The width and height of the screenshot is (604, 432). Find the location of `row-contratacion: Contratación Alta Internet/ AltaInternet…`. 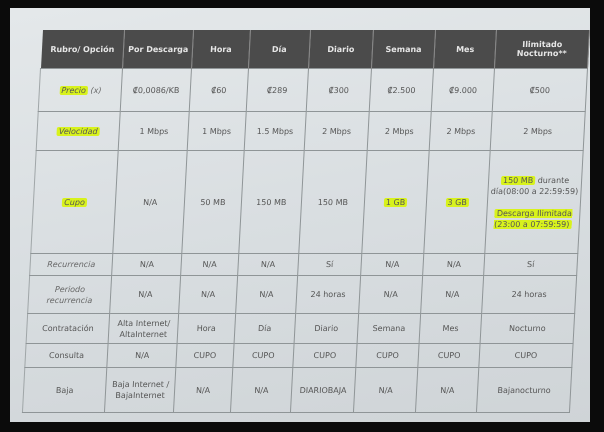

row-contratacion: Contratación Alta Internet/ AltaInternet… is located at coordinates (300, 328).